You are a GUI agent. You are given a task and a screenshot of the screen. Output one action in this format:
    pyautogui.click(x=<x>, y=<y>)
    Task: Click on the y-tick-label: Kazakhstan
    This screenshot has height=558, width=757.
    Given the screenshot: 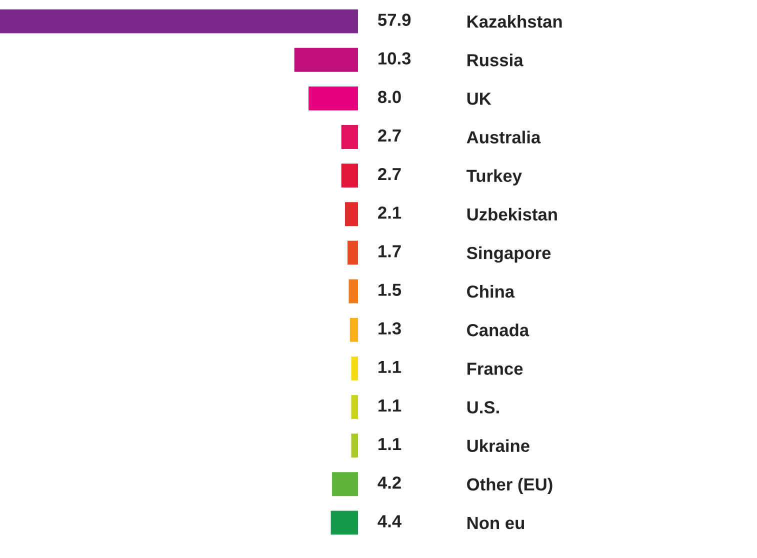 What is the action you would take?
    pyautogui.click(x=514, y=21)
    